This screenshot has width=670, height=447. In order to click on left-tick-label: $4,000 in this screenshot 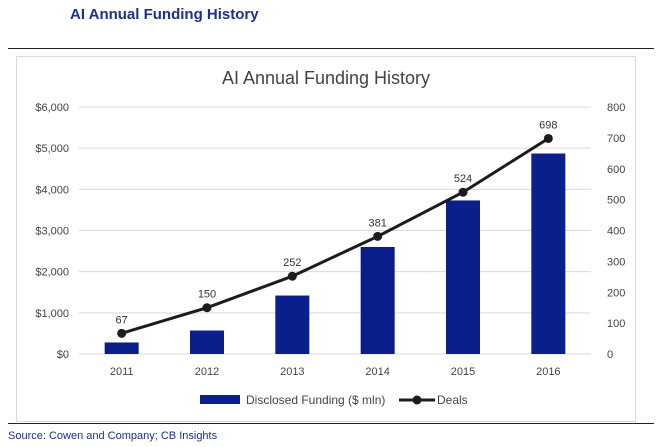, I will do `click(52, 190)`.